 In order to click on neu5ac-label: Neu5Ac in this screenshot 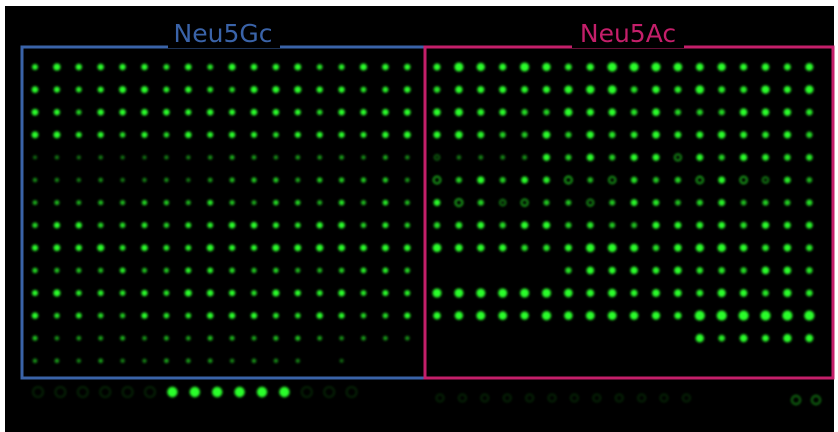, I will do `click(628, 33)`.